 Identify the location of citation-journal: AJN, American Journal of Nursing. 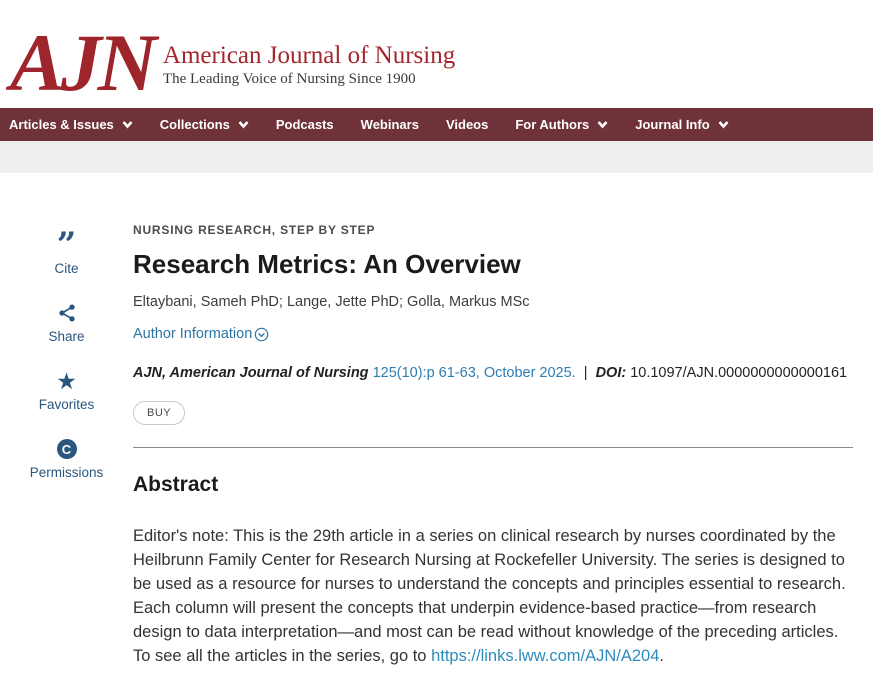
(251, 373).